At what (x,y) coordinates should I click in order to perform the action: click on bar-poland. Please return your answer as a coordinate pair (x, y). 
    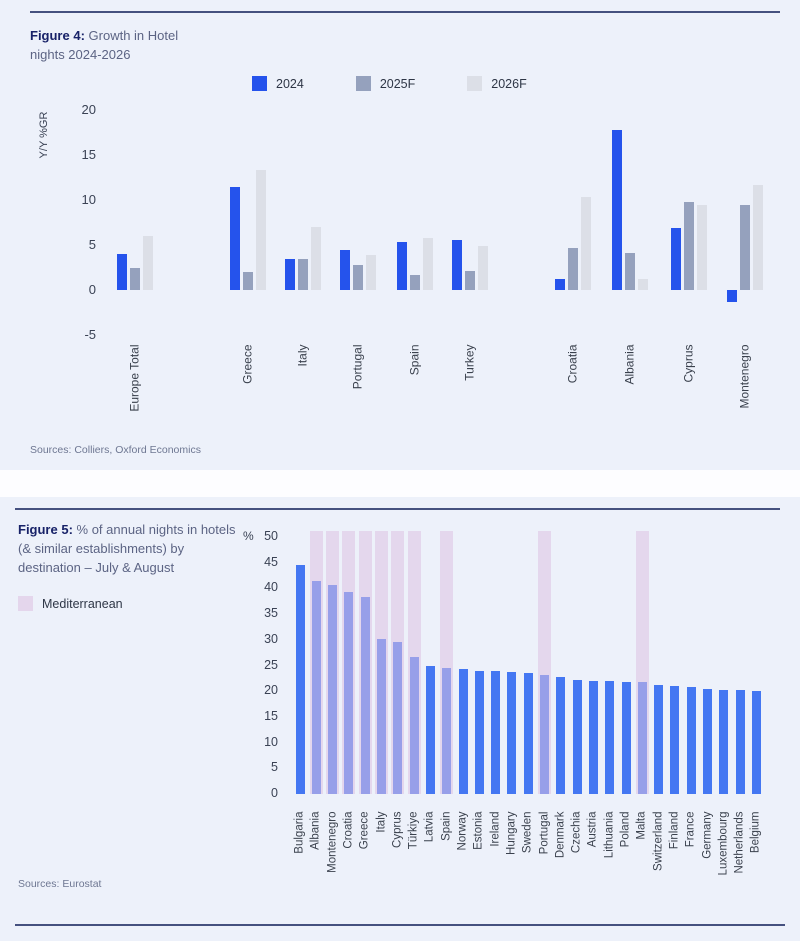
    Looking at the image, I should click on (626, 737).